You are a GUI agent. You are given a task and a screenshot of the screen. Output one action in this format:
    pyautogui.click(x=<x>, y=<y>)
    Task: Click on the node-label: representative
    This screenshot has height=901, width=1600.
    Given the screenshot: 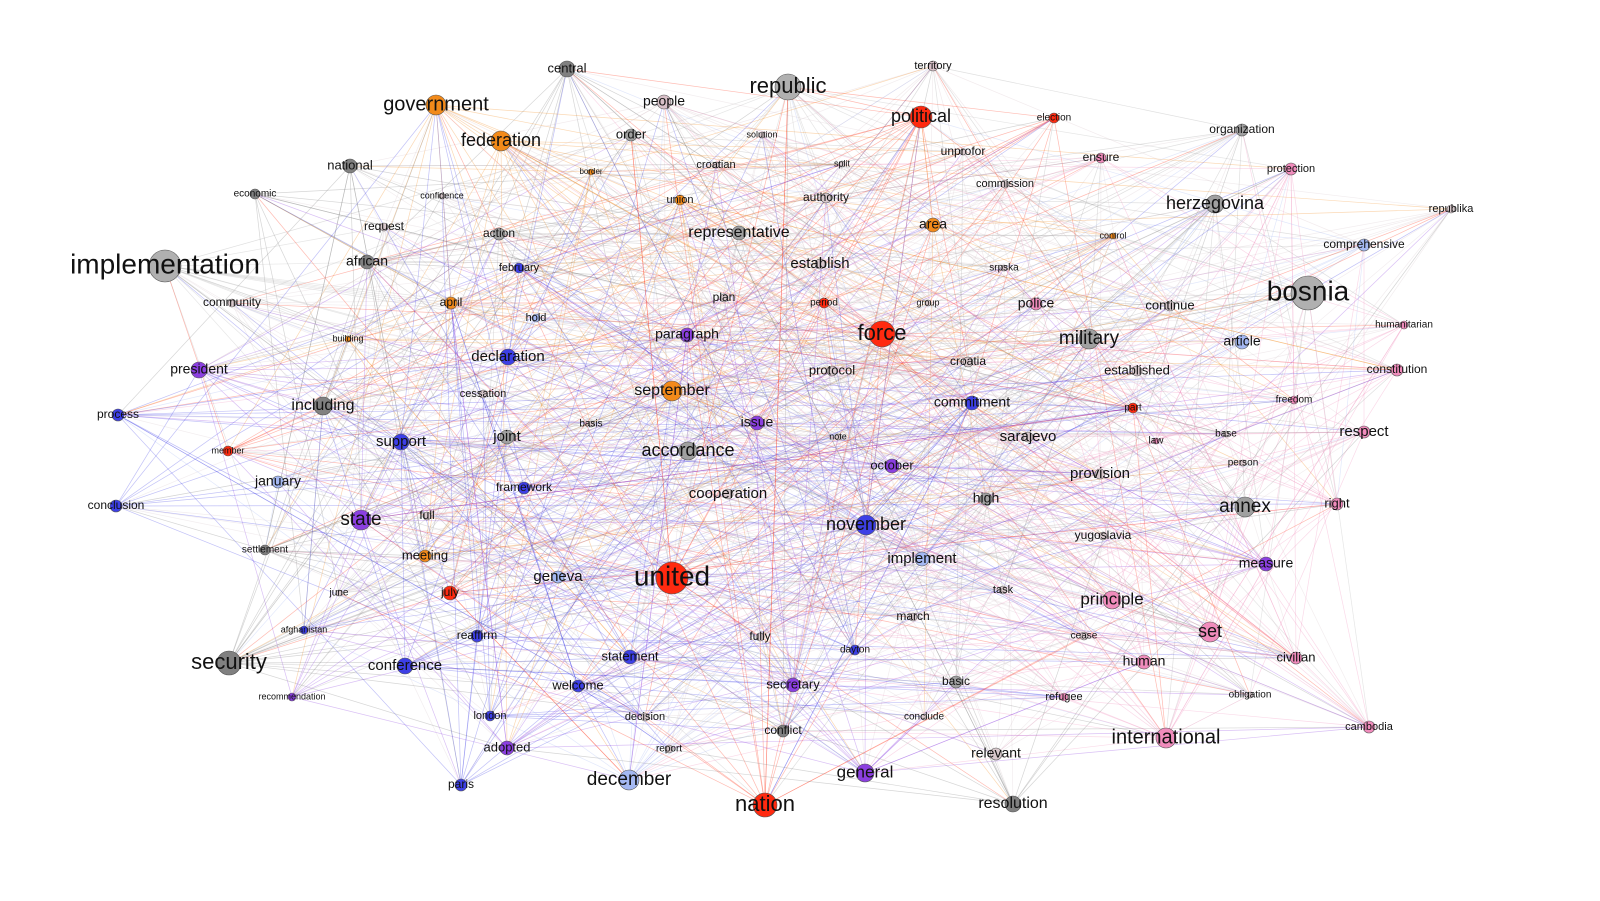 What is the action you would take?
    pyautogui.click(x=738, y=232)
    